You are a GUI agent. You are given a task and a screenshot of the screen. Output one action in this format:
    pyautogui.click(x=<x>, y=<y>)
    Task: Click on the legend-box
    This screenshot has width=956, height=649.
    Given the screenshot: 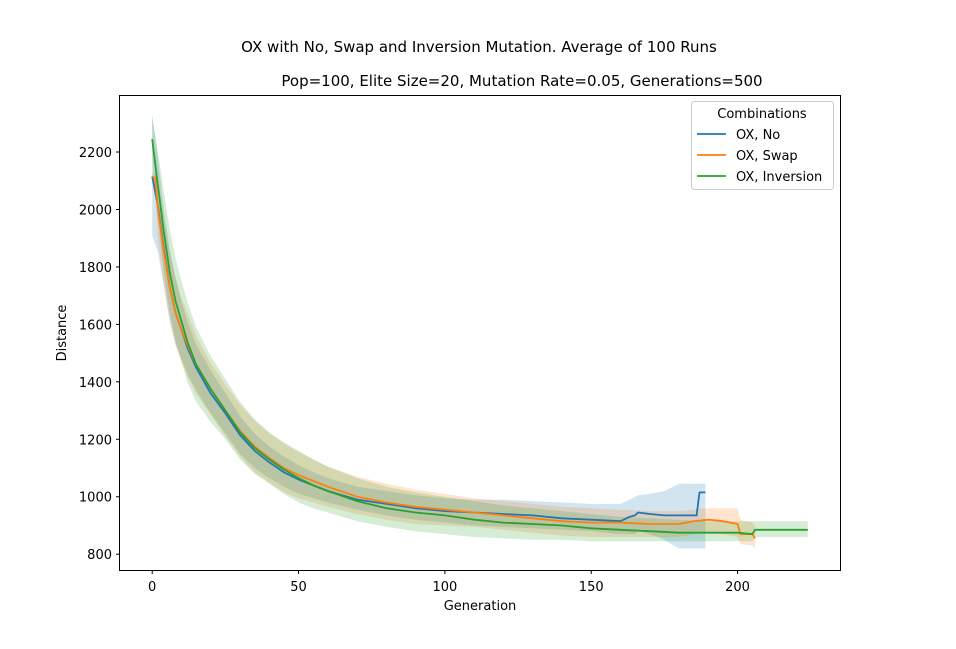 What is the action you would take?
    pyautogui.click(x=762, y=145)
    